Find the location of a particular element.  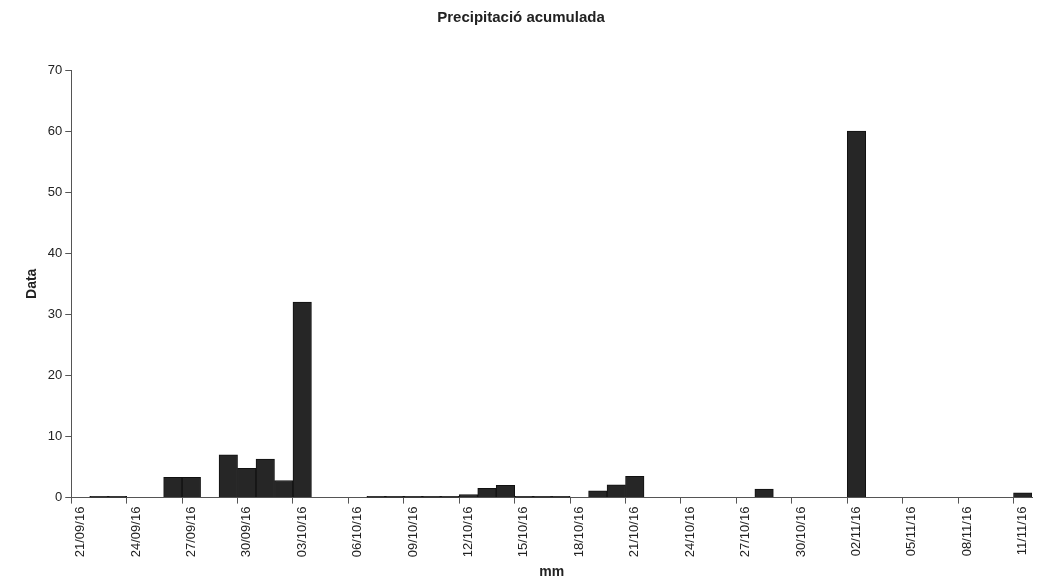

y-axis-title: Data is located at coordinates (31, 283).